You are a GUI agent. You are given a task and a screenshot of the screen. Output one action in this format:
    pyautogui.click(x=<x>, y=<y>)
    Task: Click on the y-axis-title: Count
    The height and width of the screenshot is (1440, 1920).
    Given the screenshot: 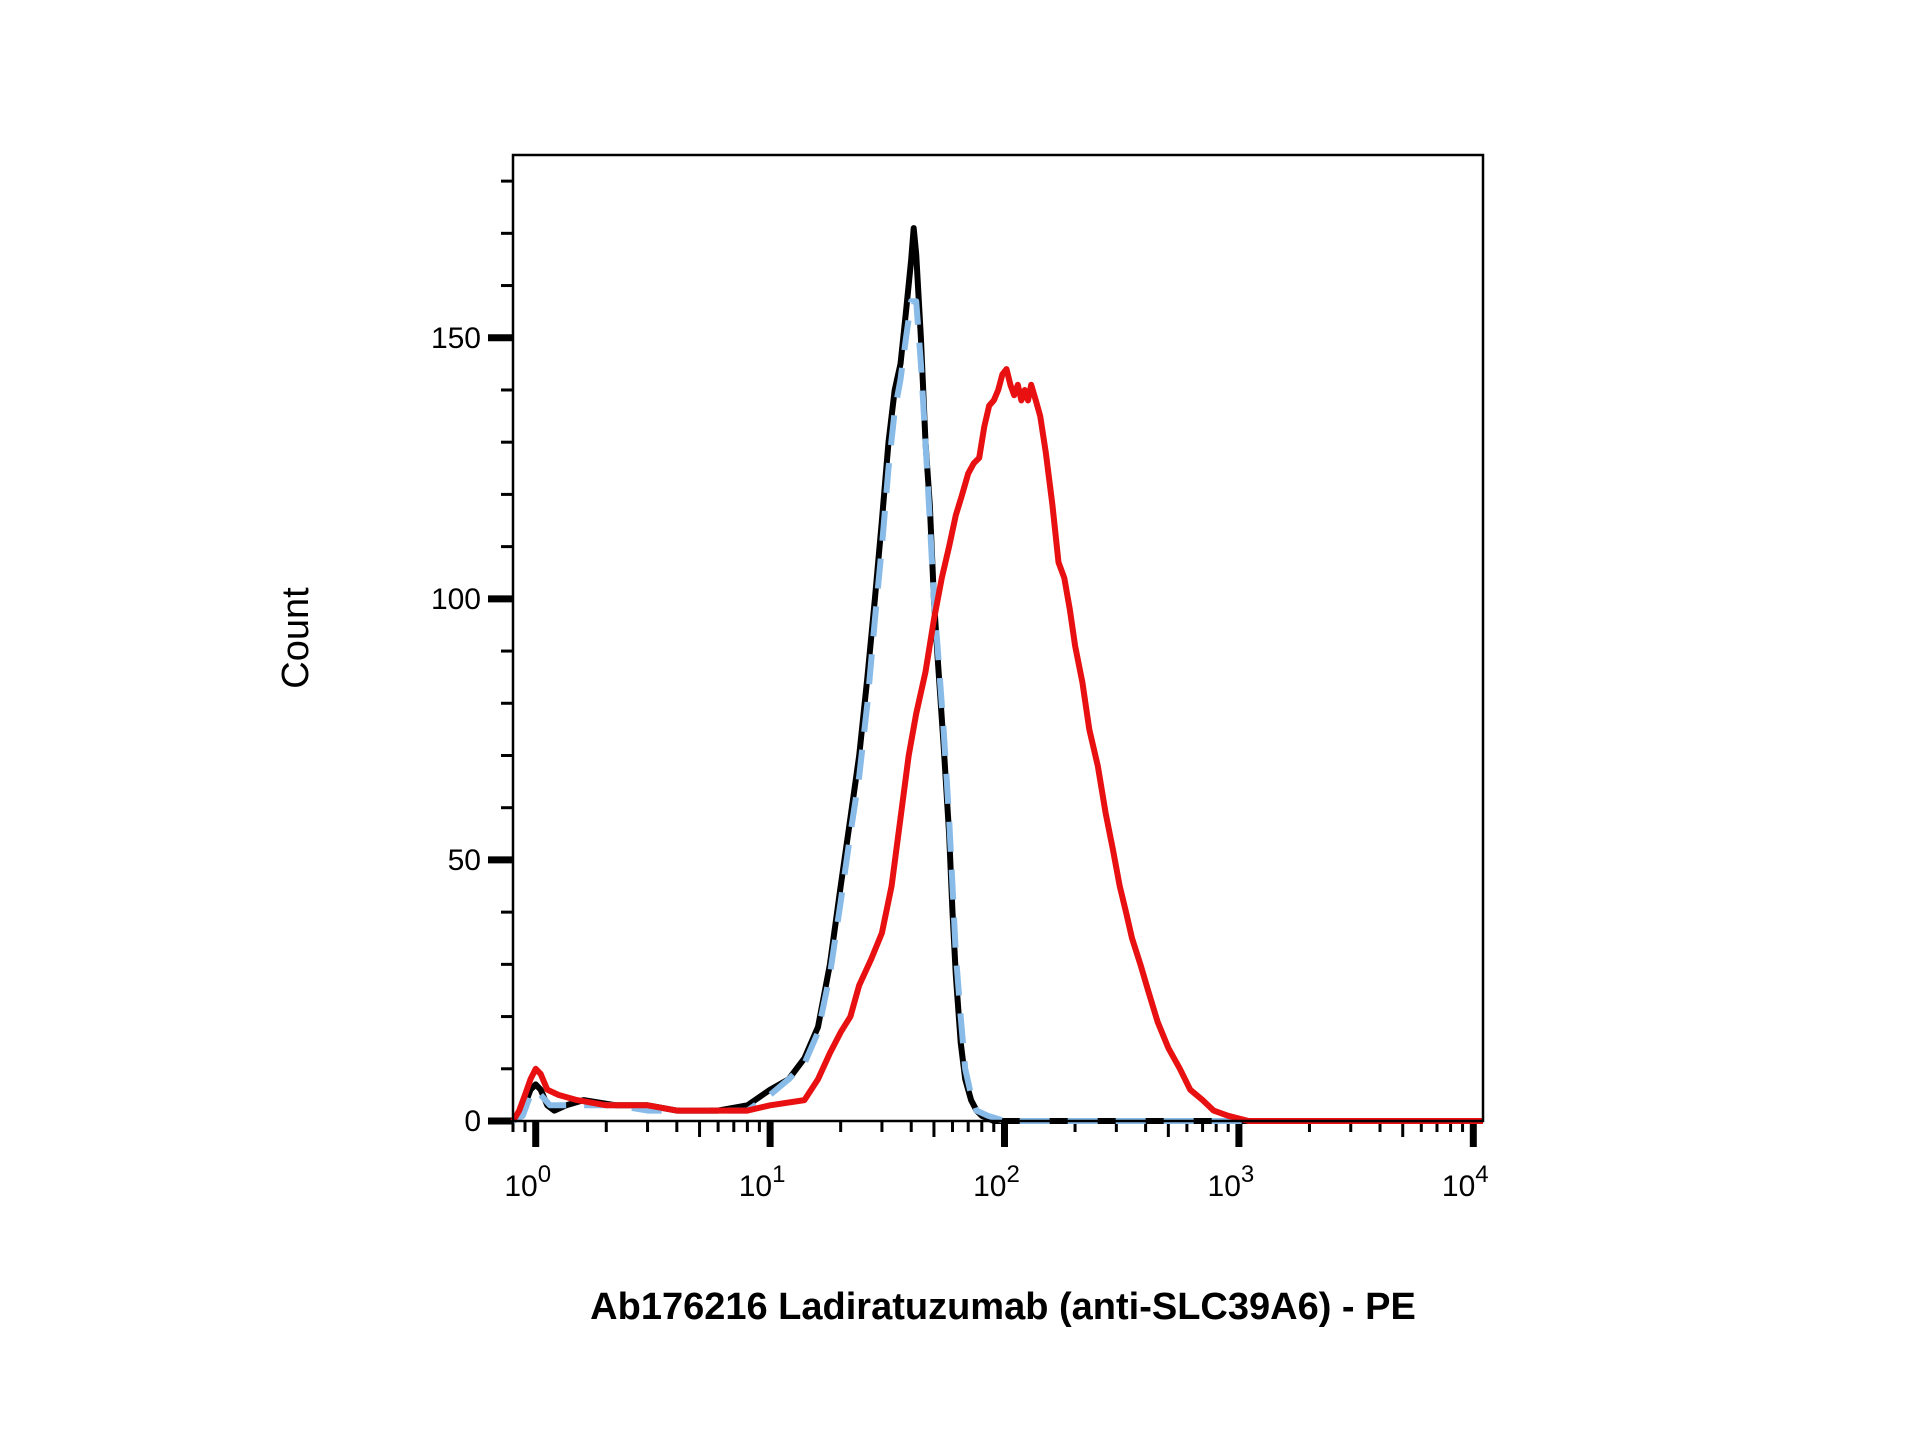 What is the action you would take?
    pyautogui.click(x=296, y=638)
    